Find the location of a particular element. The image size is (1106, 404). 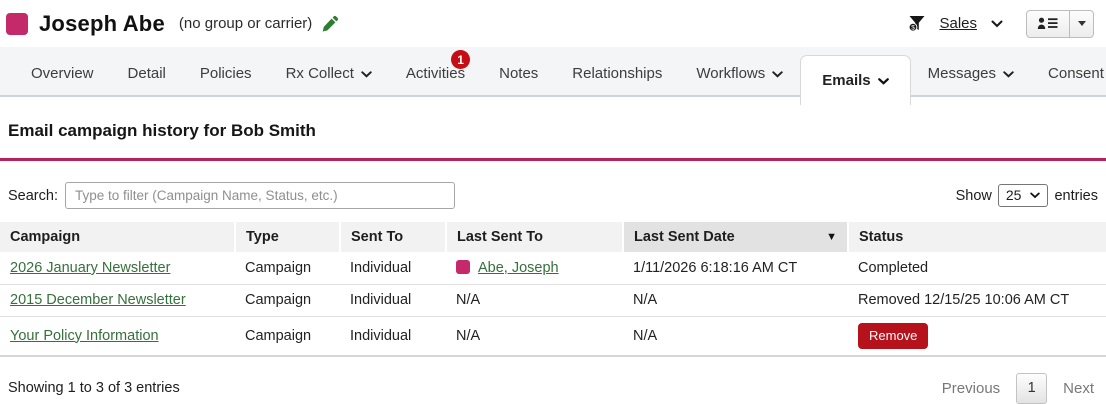

header-actions: $ Sales is located at coordinates (1001, 23).